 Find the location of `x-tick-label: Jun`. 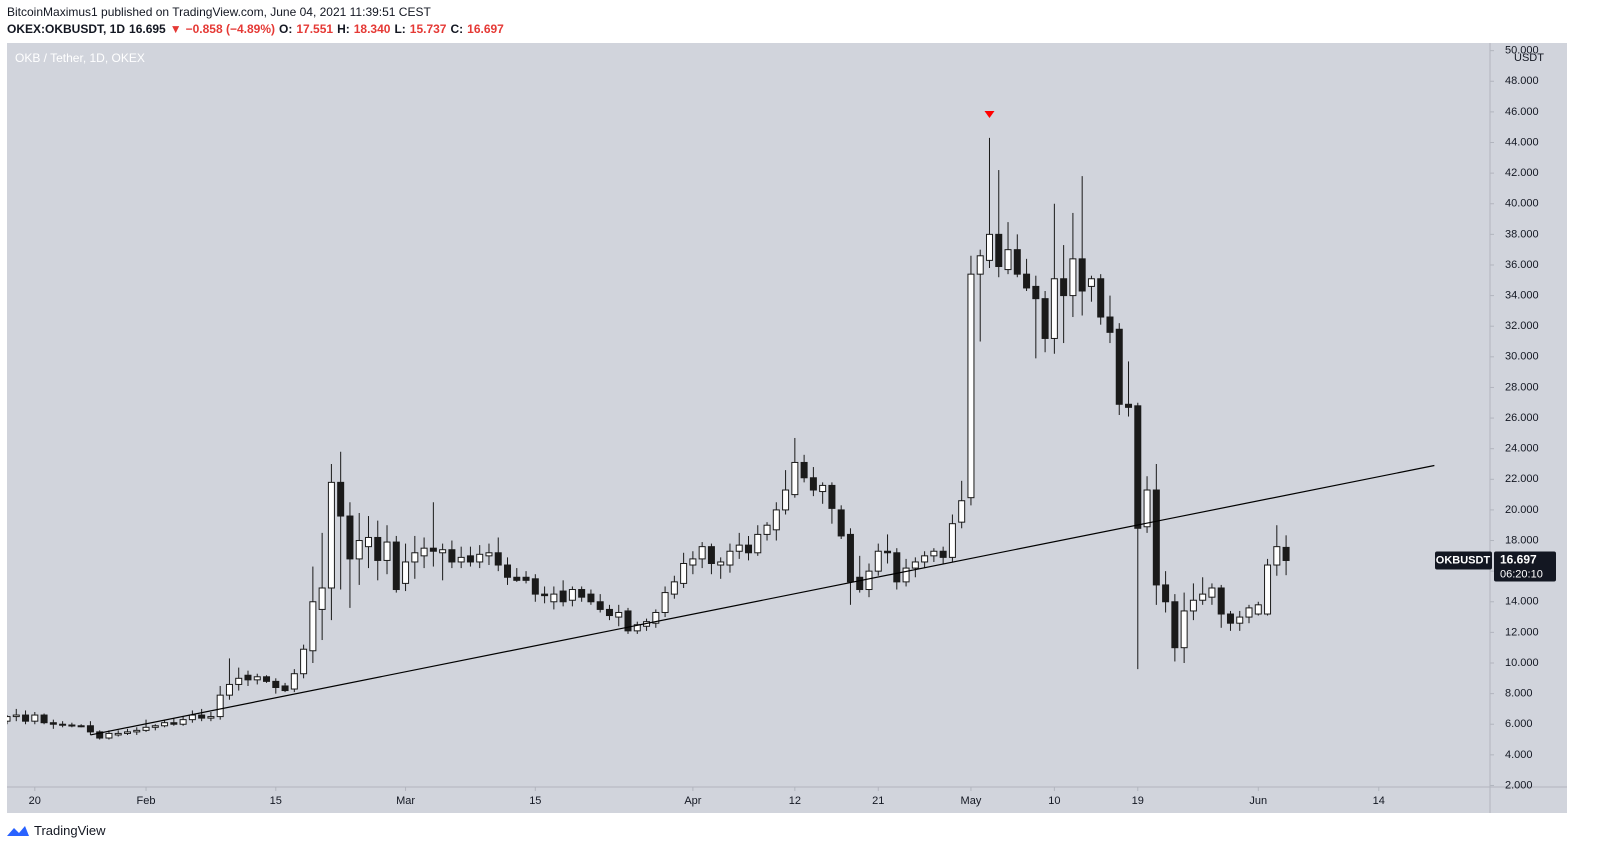

x-tick-label: Jun is located at coordinates (1258, 801).